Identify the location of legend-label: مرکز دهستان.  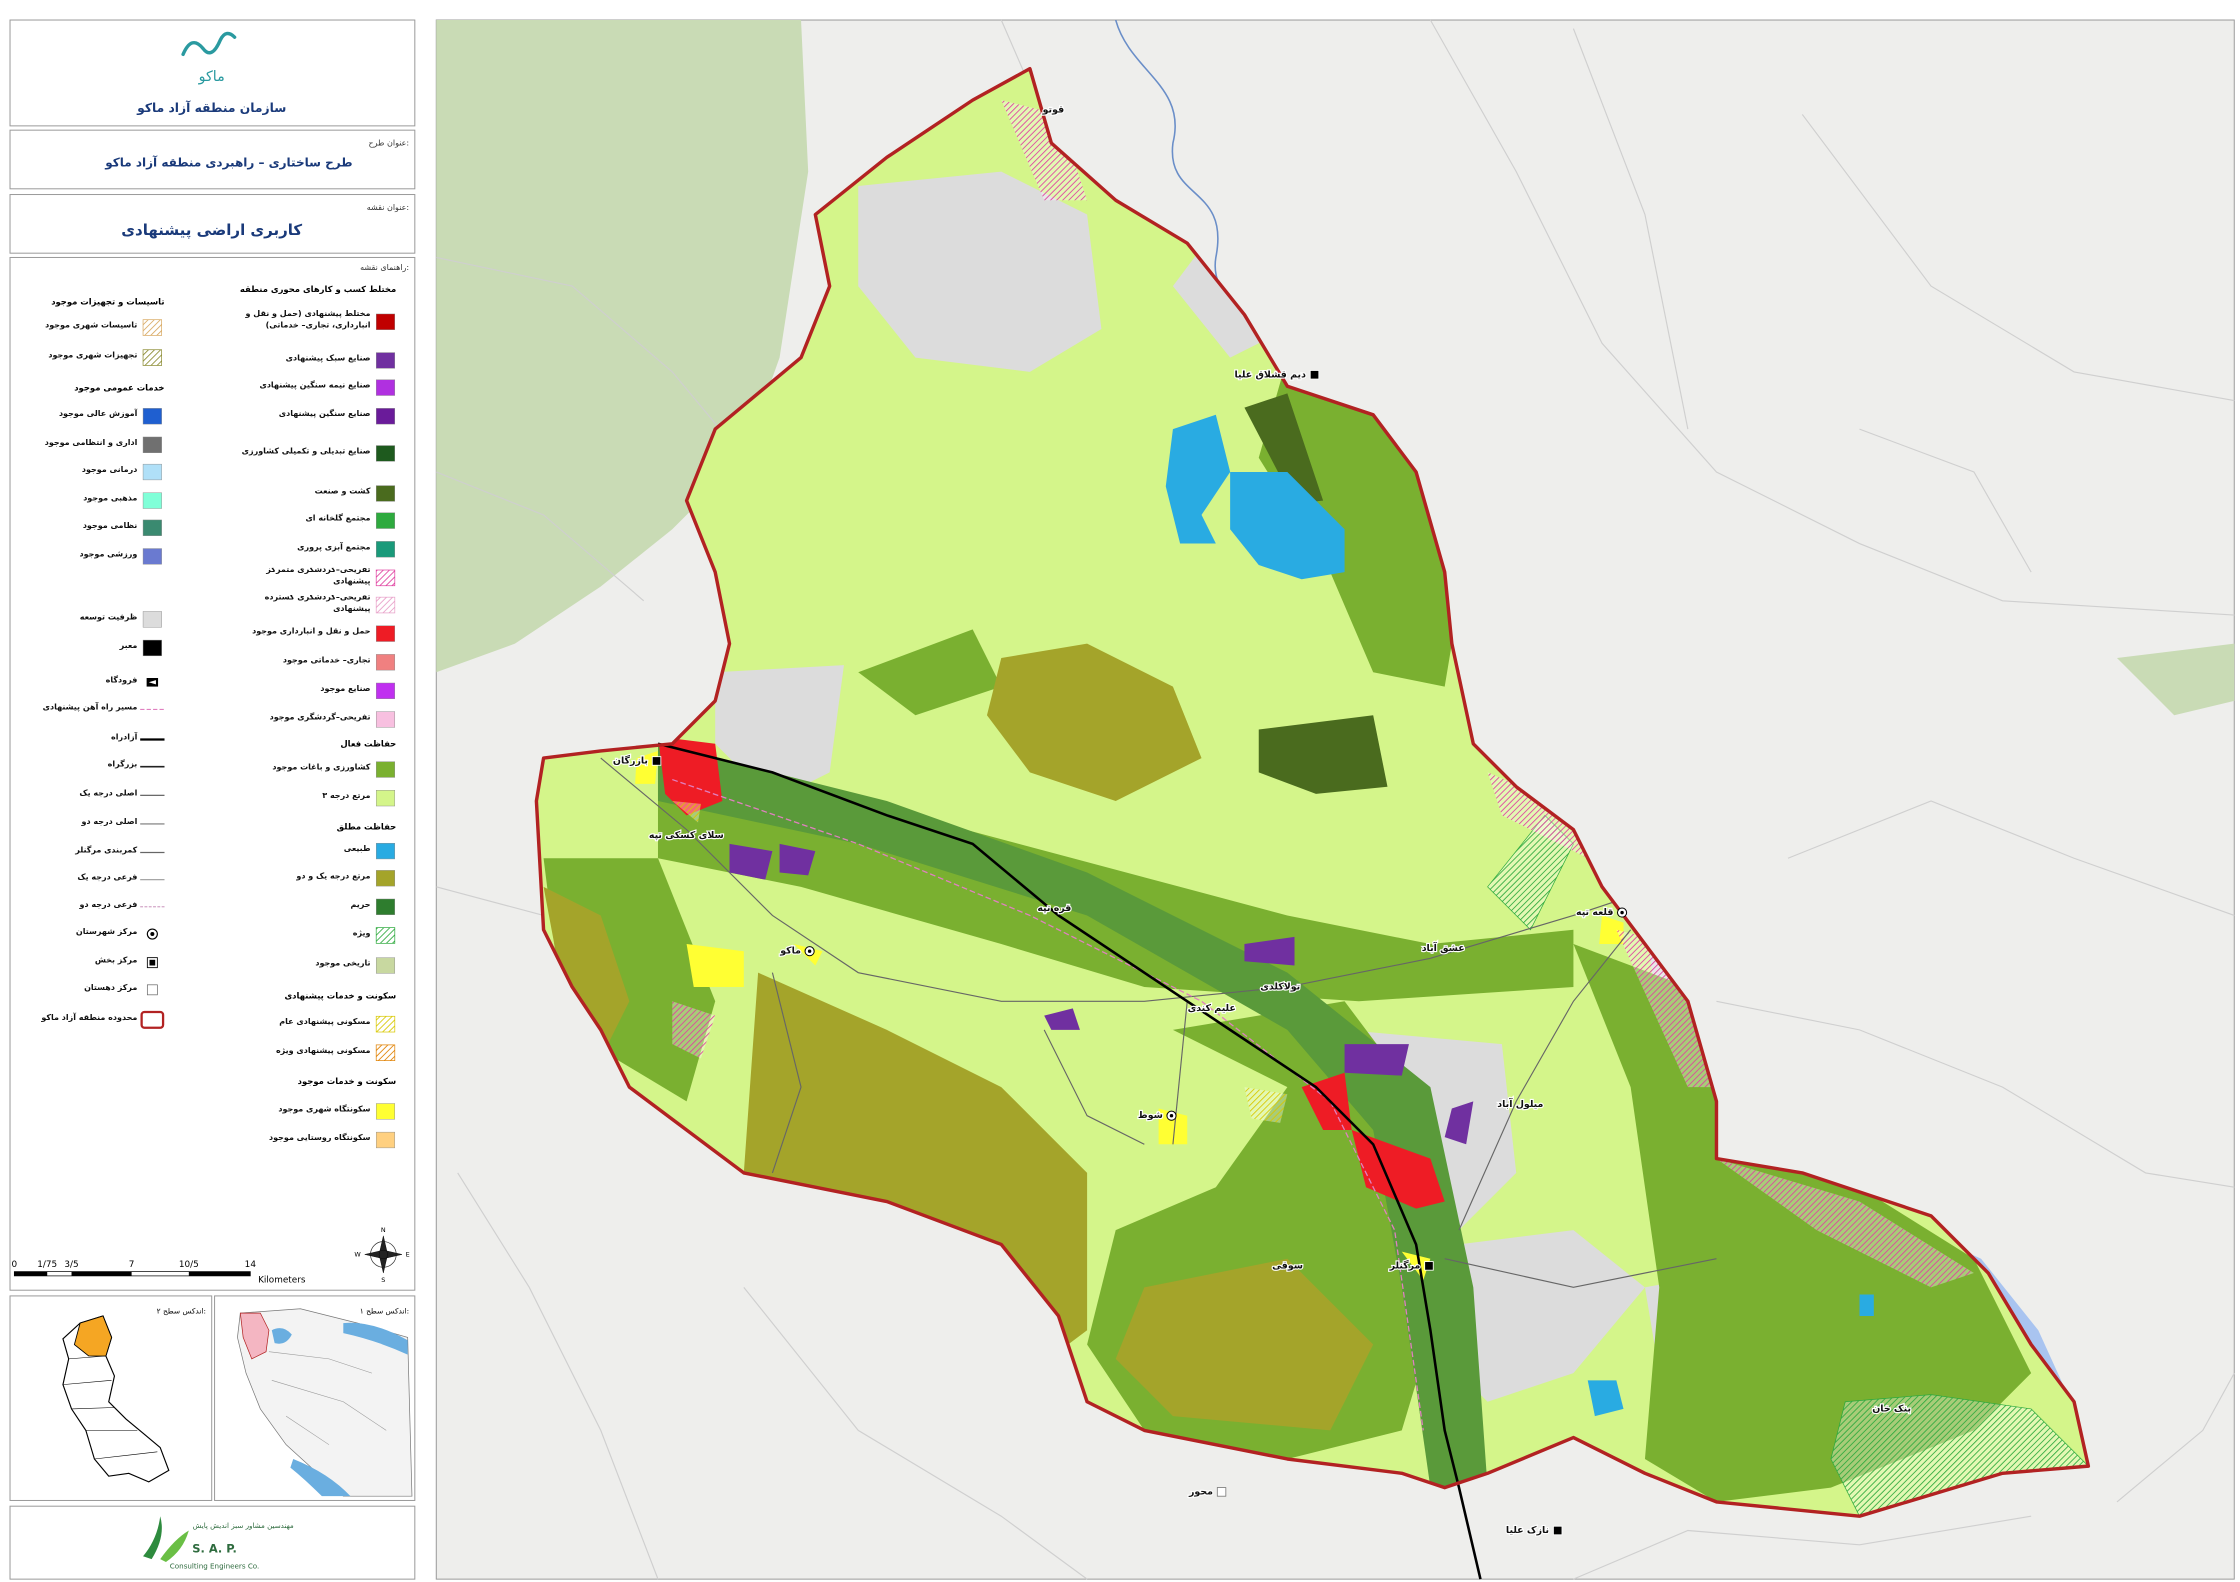
(110, 988).